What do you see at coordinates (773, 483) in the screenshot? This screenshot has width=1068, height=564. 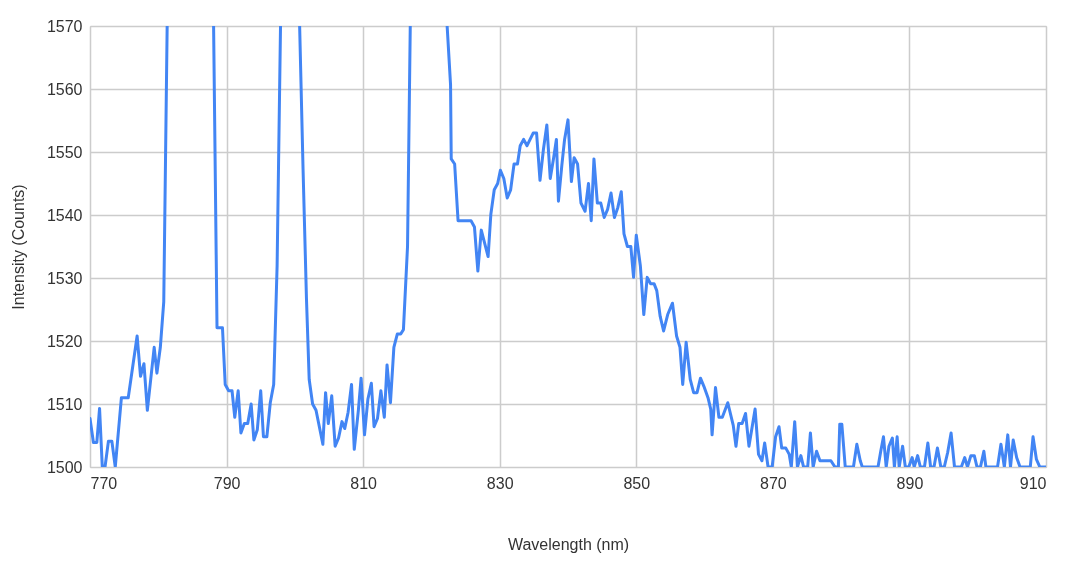 I see `x-tick-label: 870` at bounding box center [773, 483].